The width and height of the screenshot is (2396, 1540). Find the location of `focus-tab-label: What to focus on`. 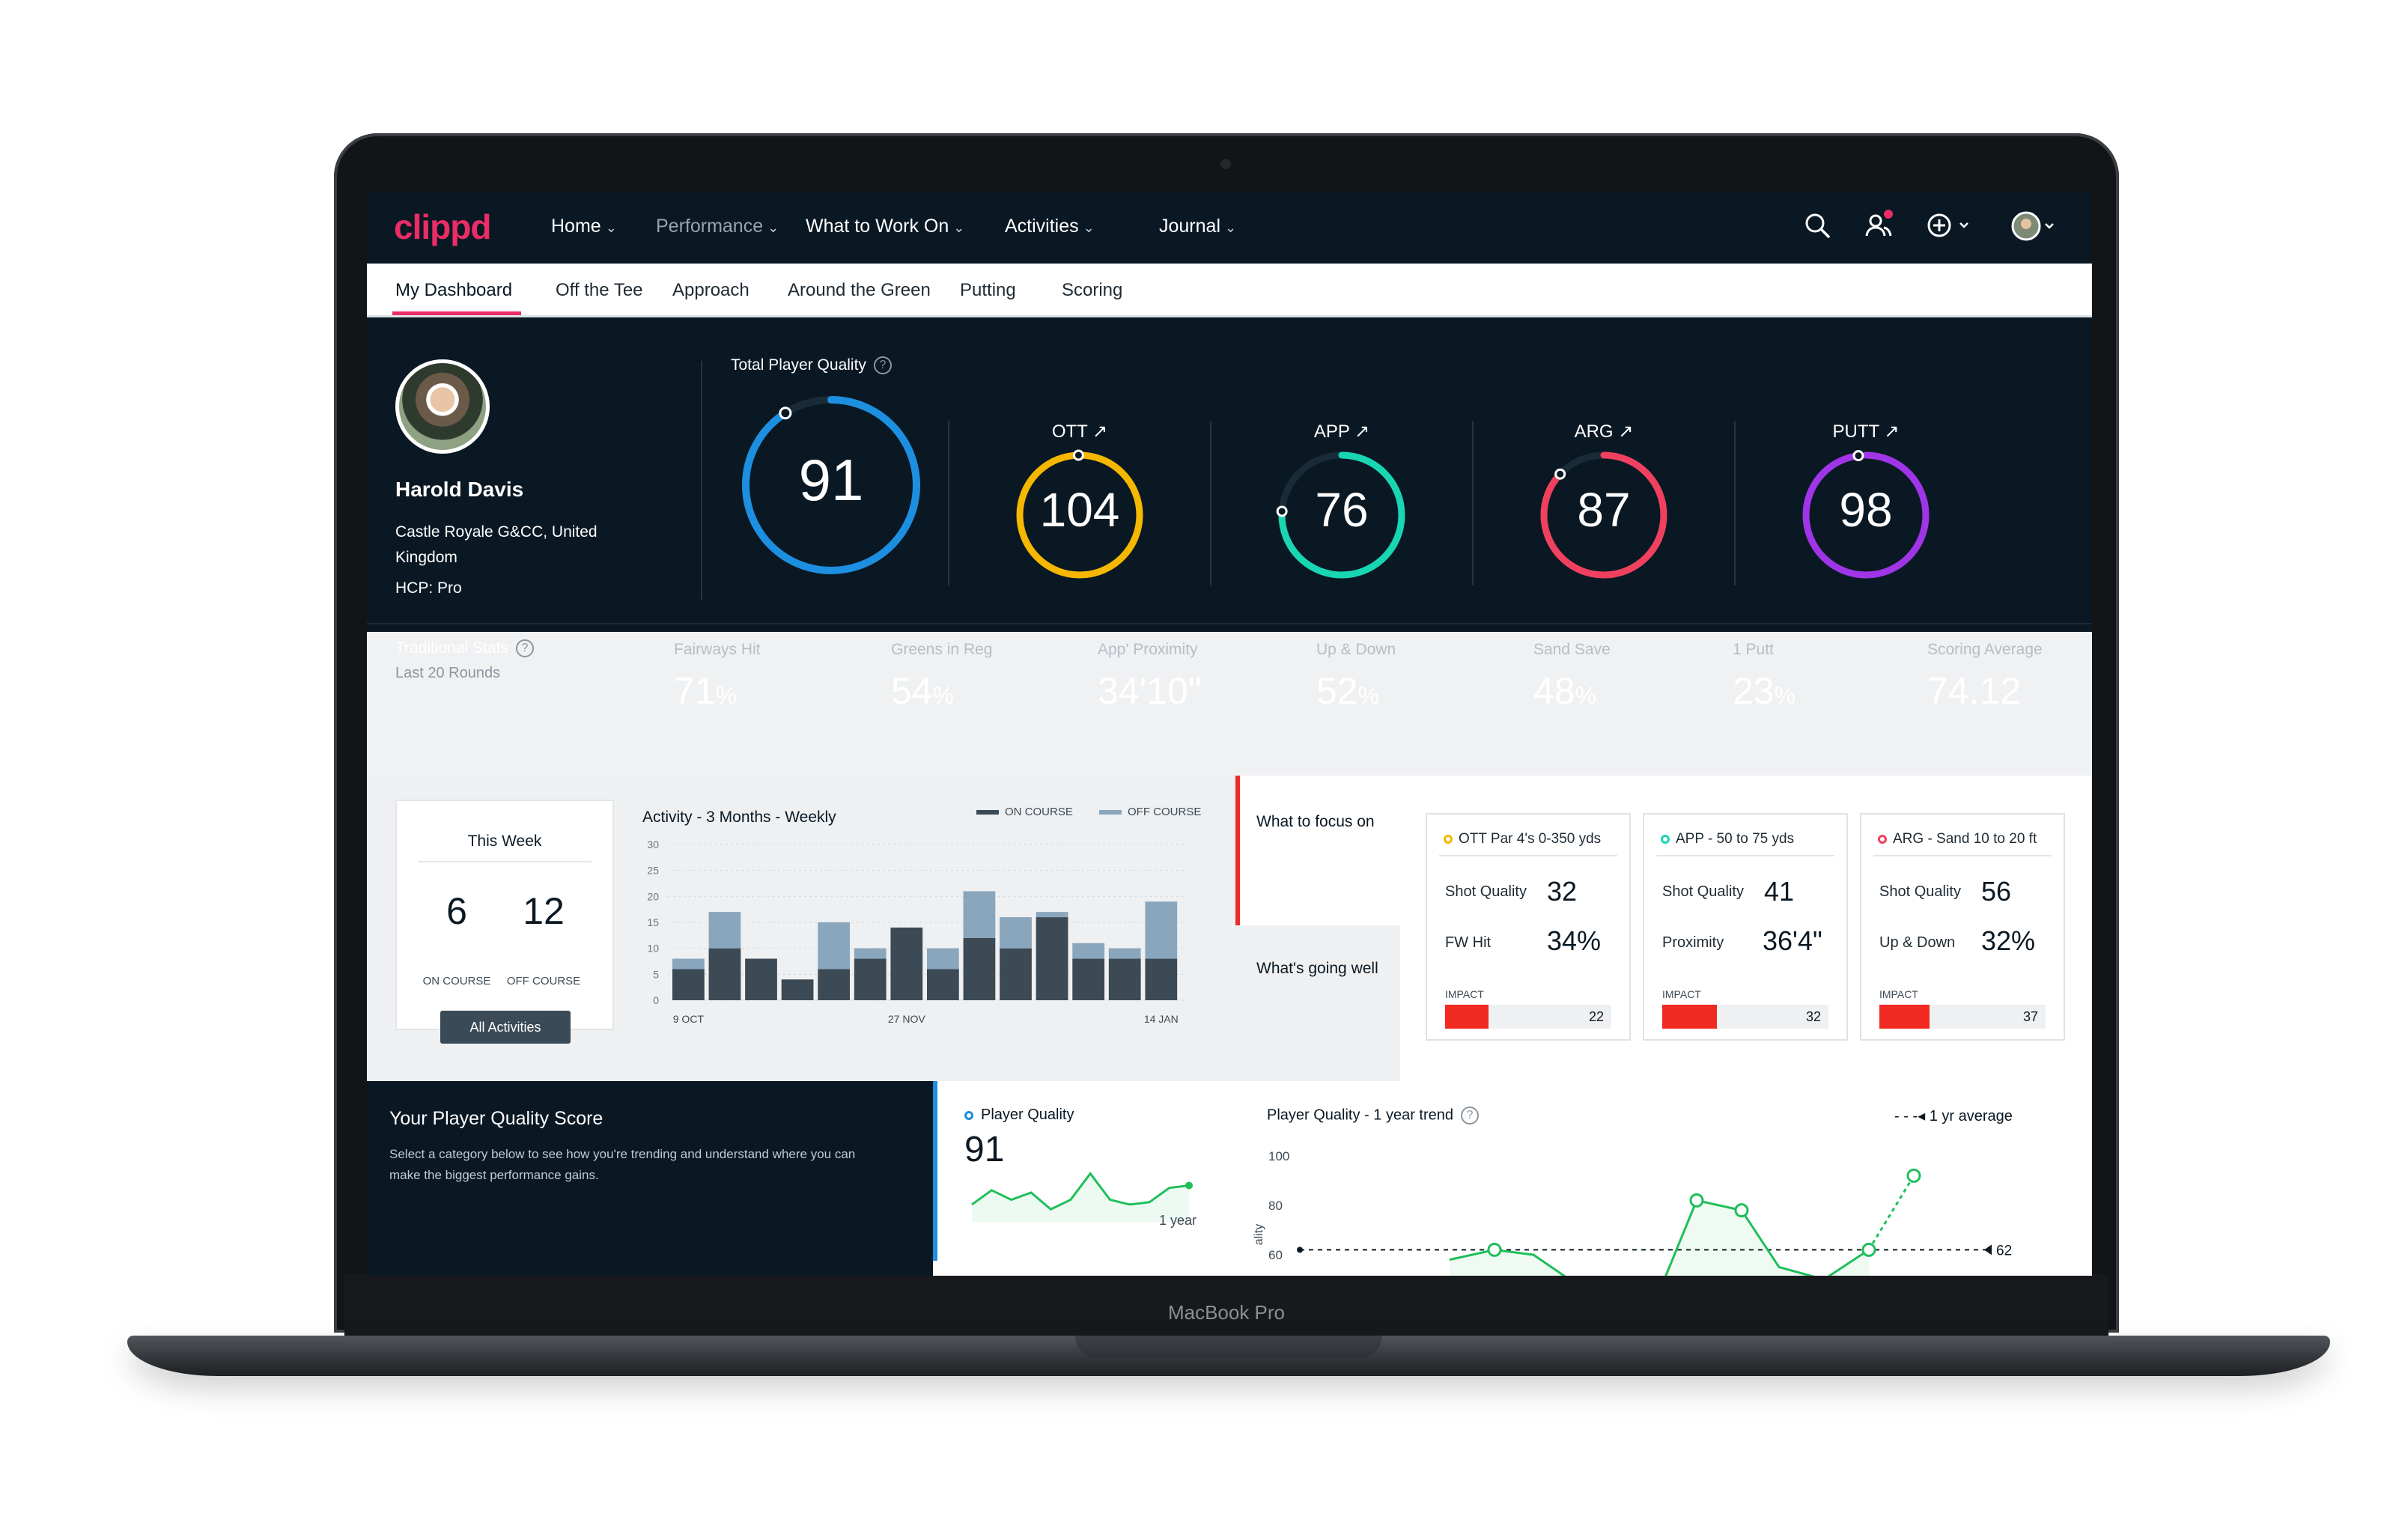

focus-tab-label: What to focus on is located at coordinates (1315, 821).